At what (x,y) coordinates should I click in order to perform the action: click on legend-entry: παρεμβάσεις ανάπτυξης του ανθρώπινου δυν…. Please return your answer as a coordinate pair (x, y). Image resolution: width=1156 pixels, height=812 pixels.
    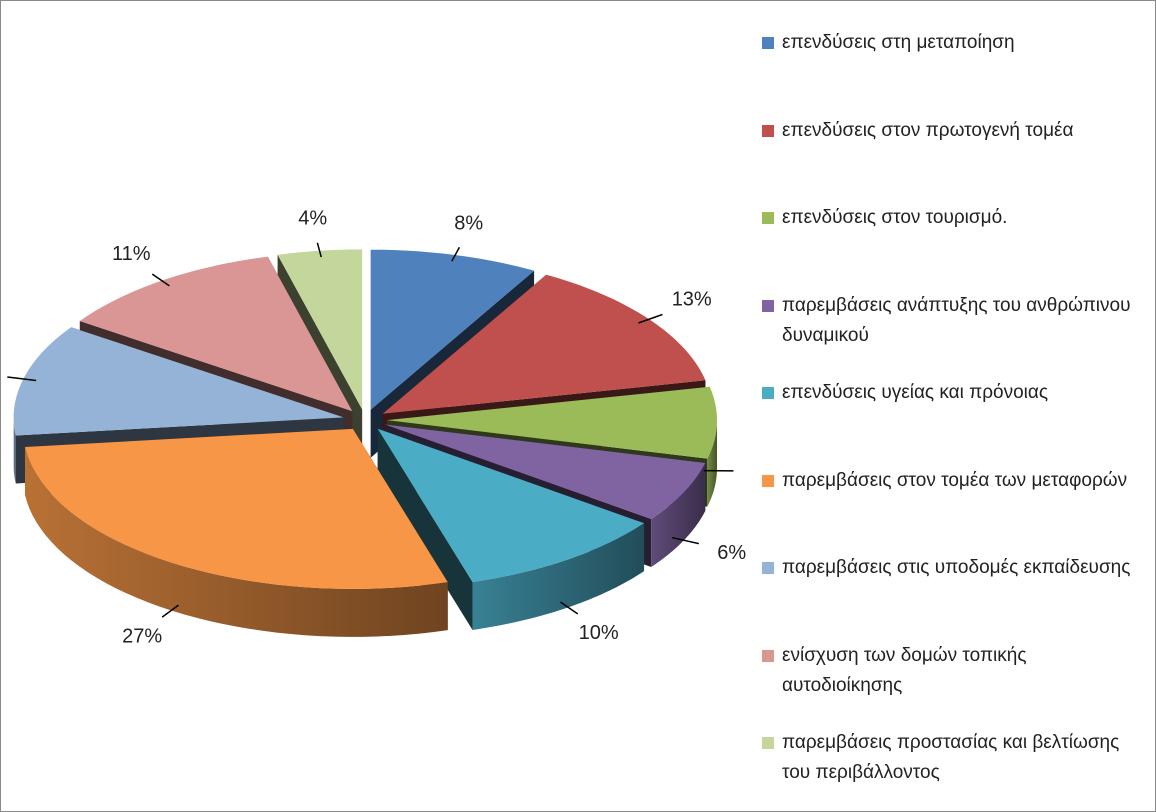
    Looking at the image, I should click on (954, 321).